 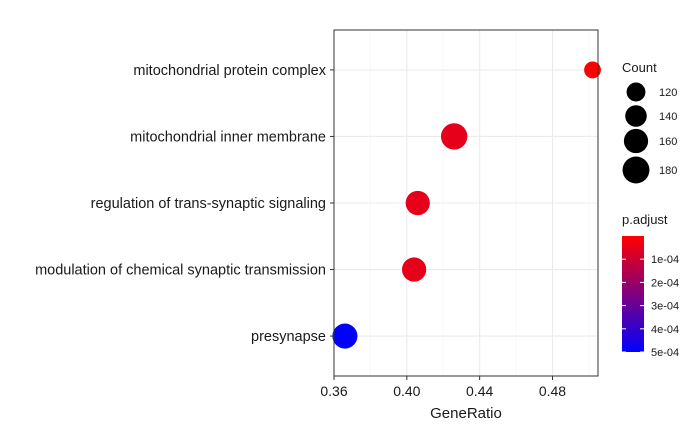 I want to click on x-tick-label: 0.36, so click(x=333, y=391).